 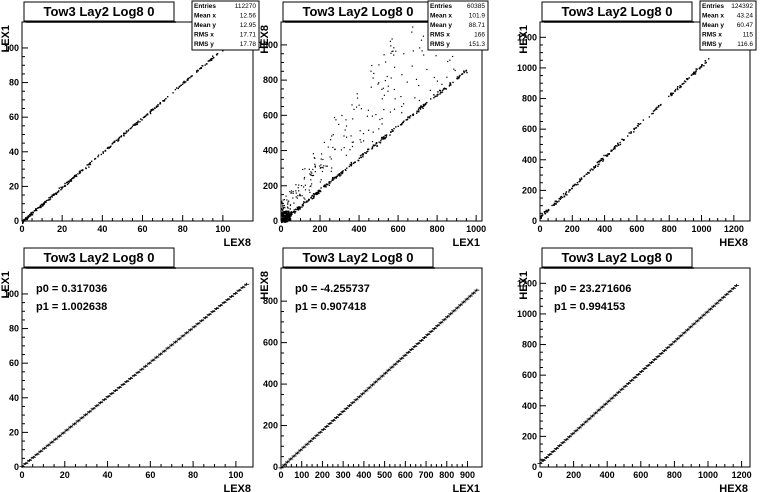 I want to click on x-tick-label: 80, so click(x=193, y=475).